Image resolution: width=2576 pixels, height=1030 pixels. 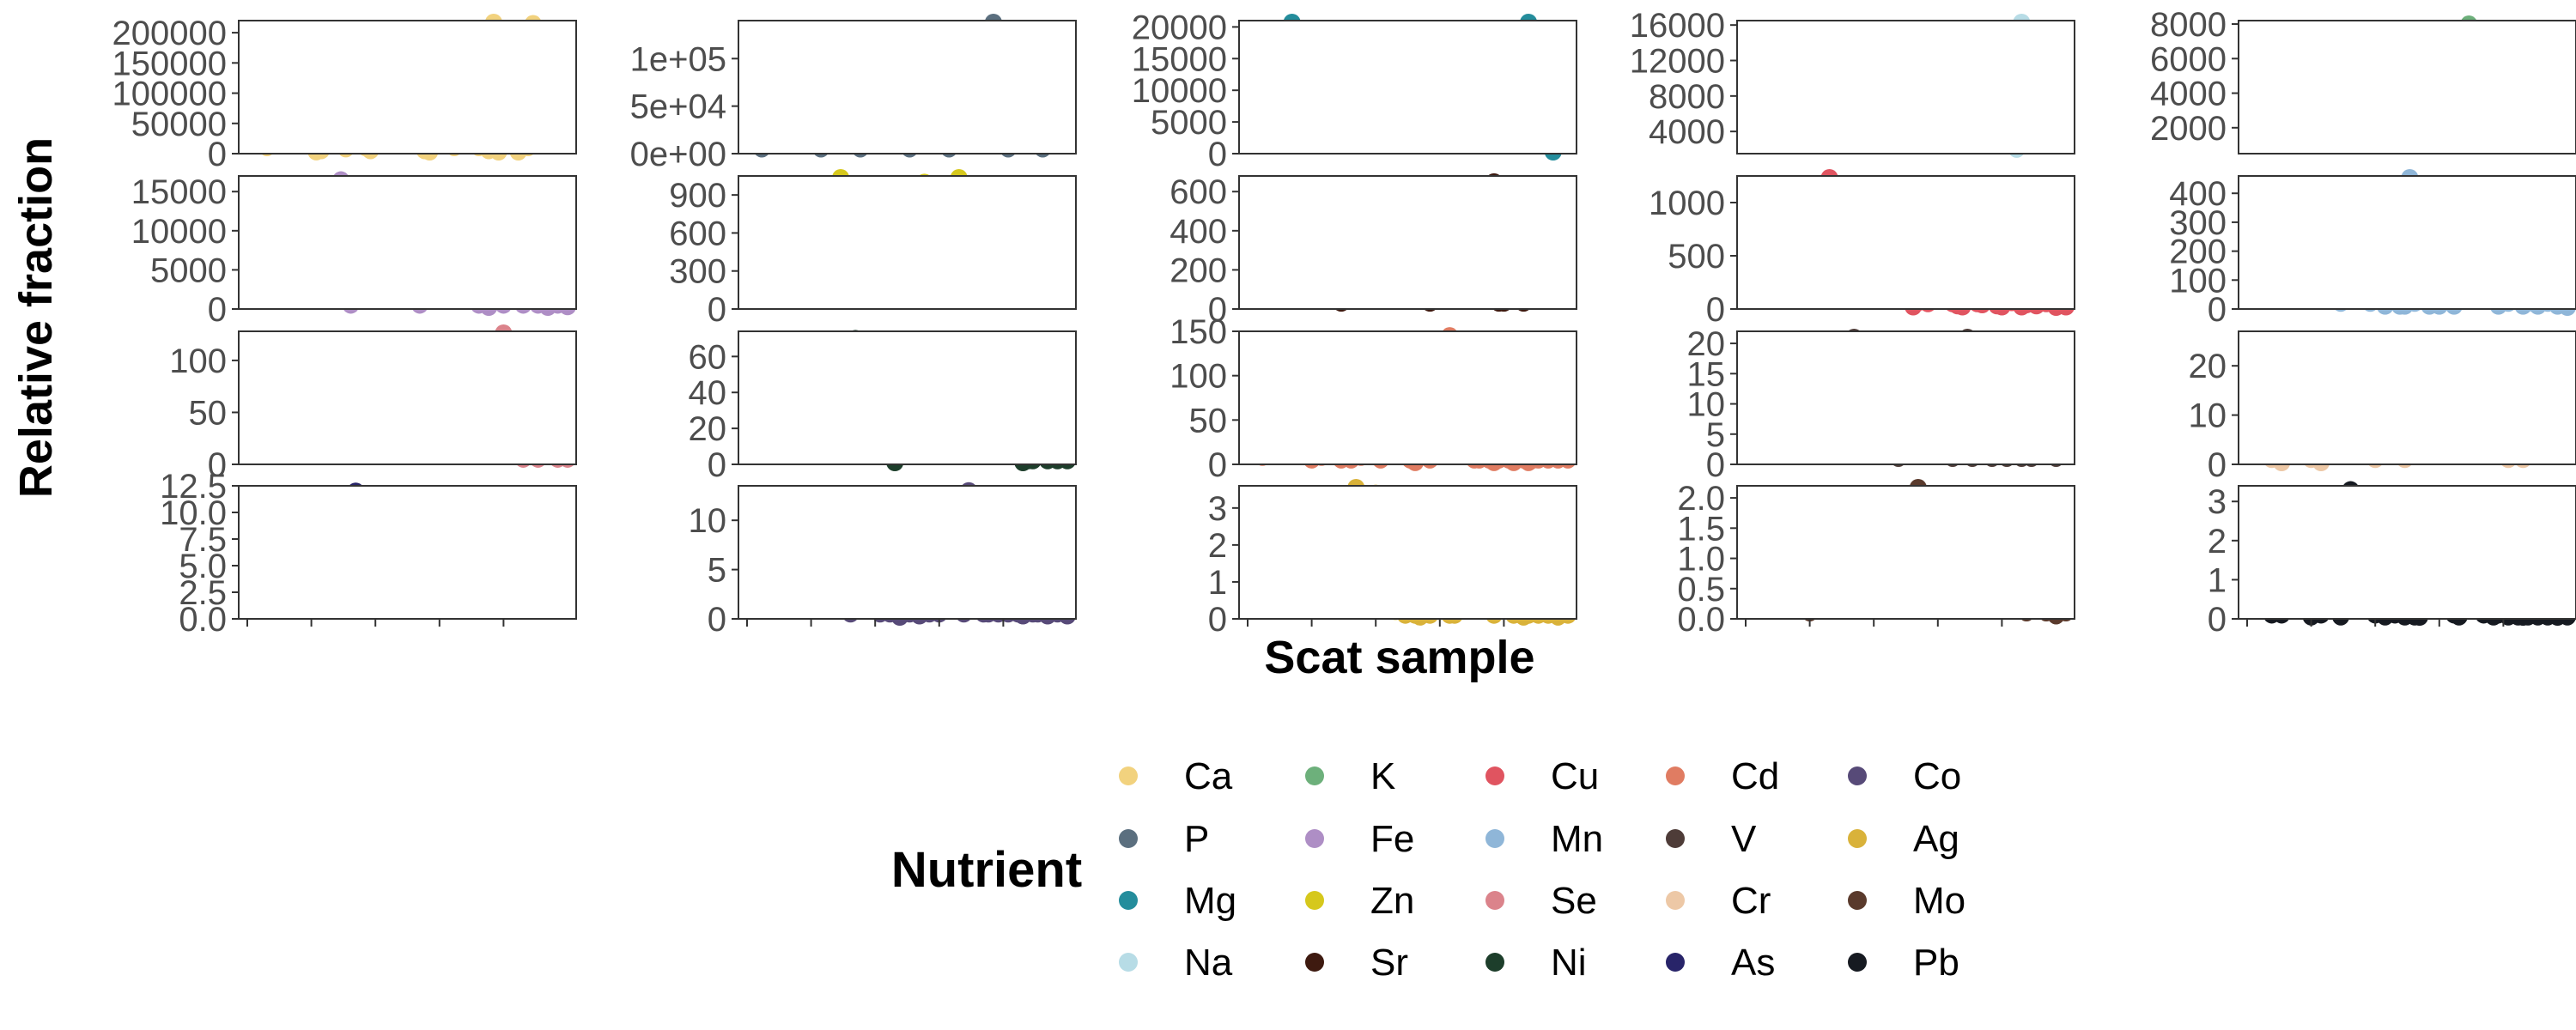 I want to click on legend-label: Zn, so click(x=1392, y=901).